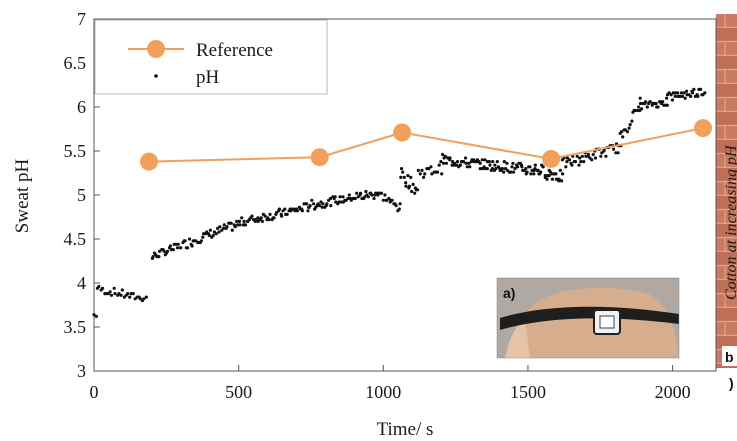  I want to click on legend-ph-marker, so click(156, 76).